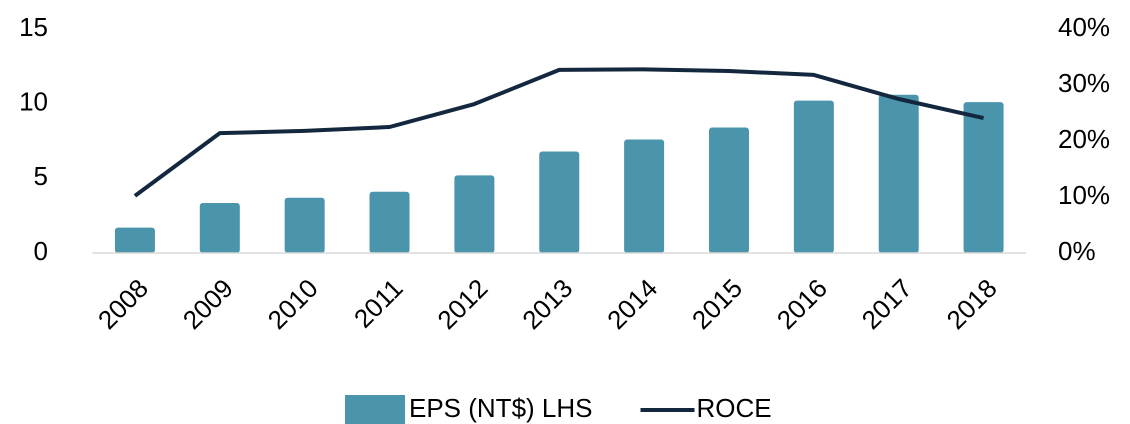 The image size is (1130, 424). Describe the element at coordinates (208, 304) in the screenshot. I see `x-tick-label: 2009` at that location.